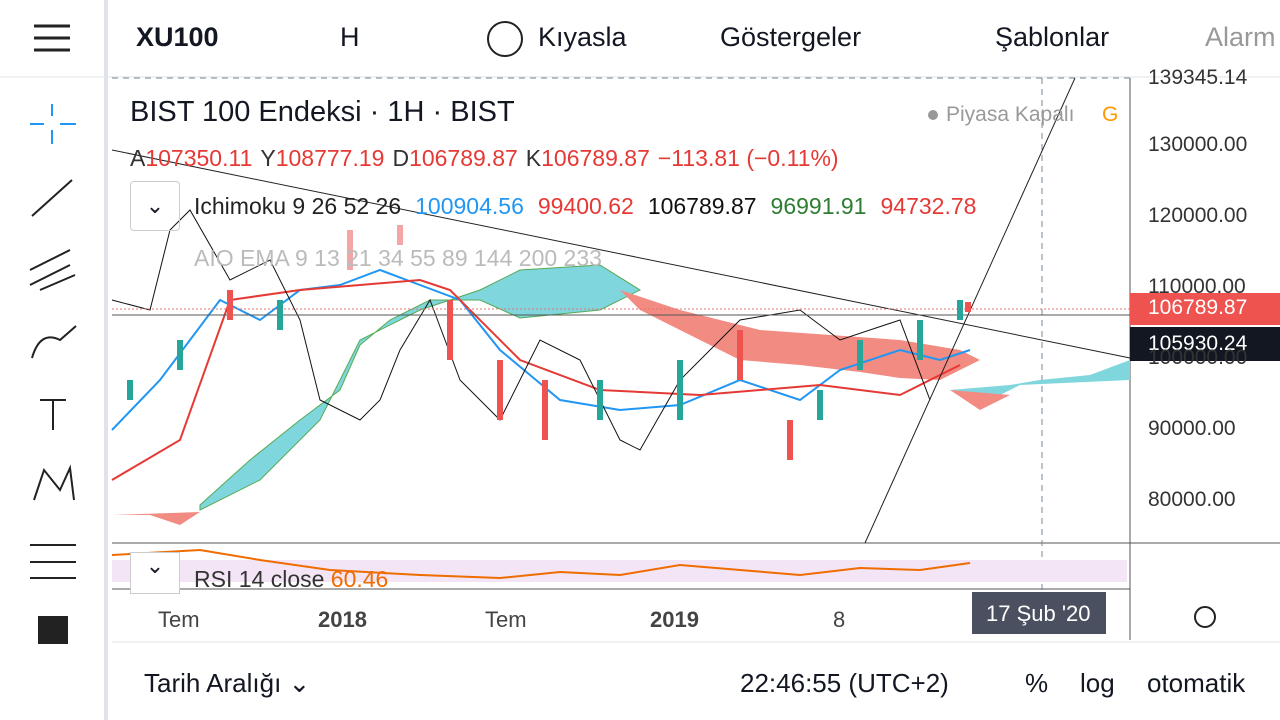 The height and width of the screenshot is (720, 1280). I want to click on rsi-value: 60.46, so click(359, 579).